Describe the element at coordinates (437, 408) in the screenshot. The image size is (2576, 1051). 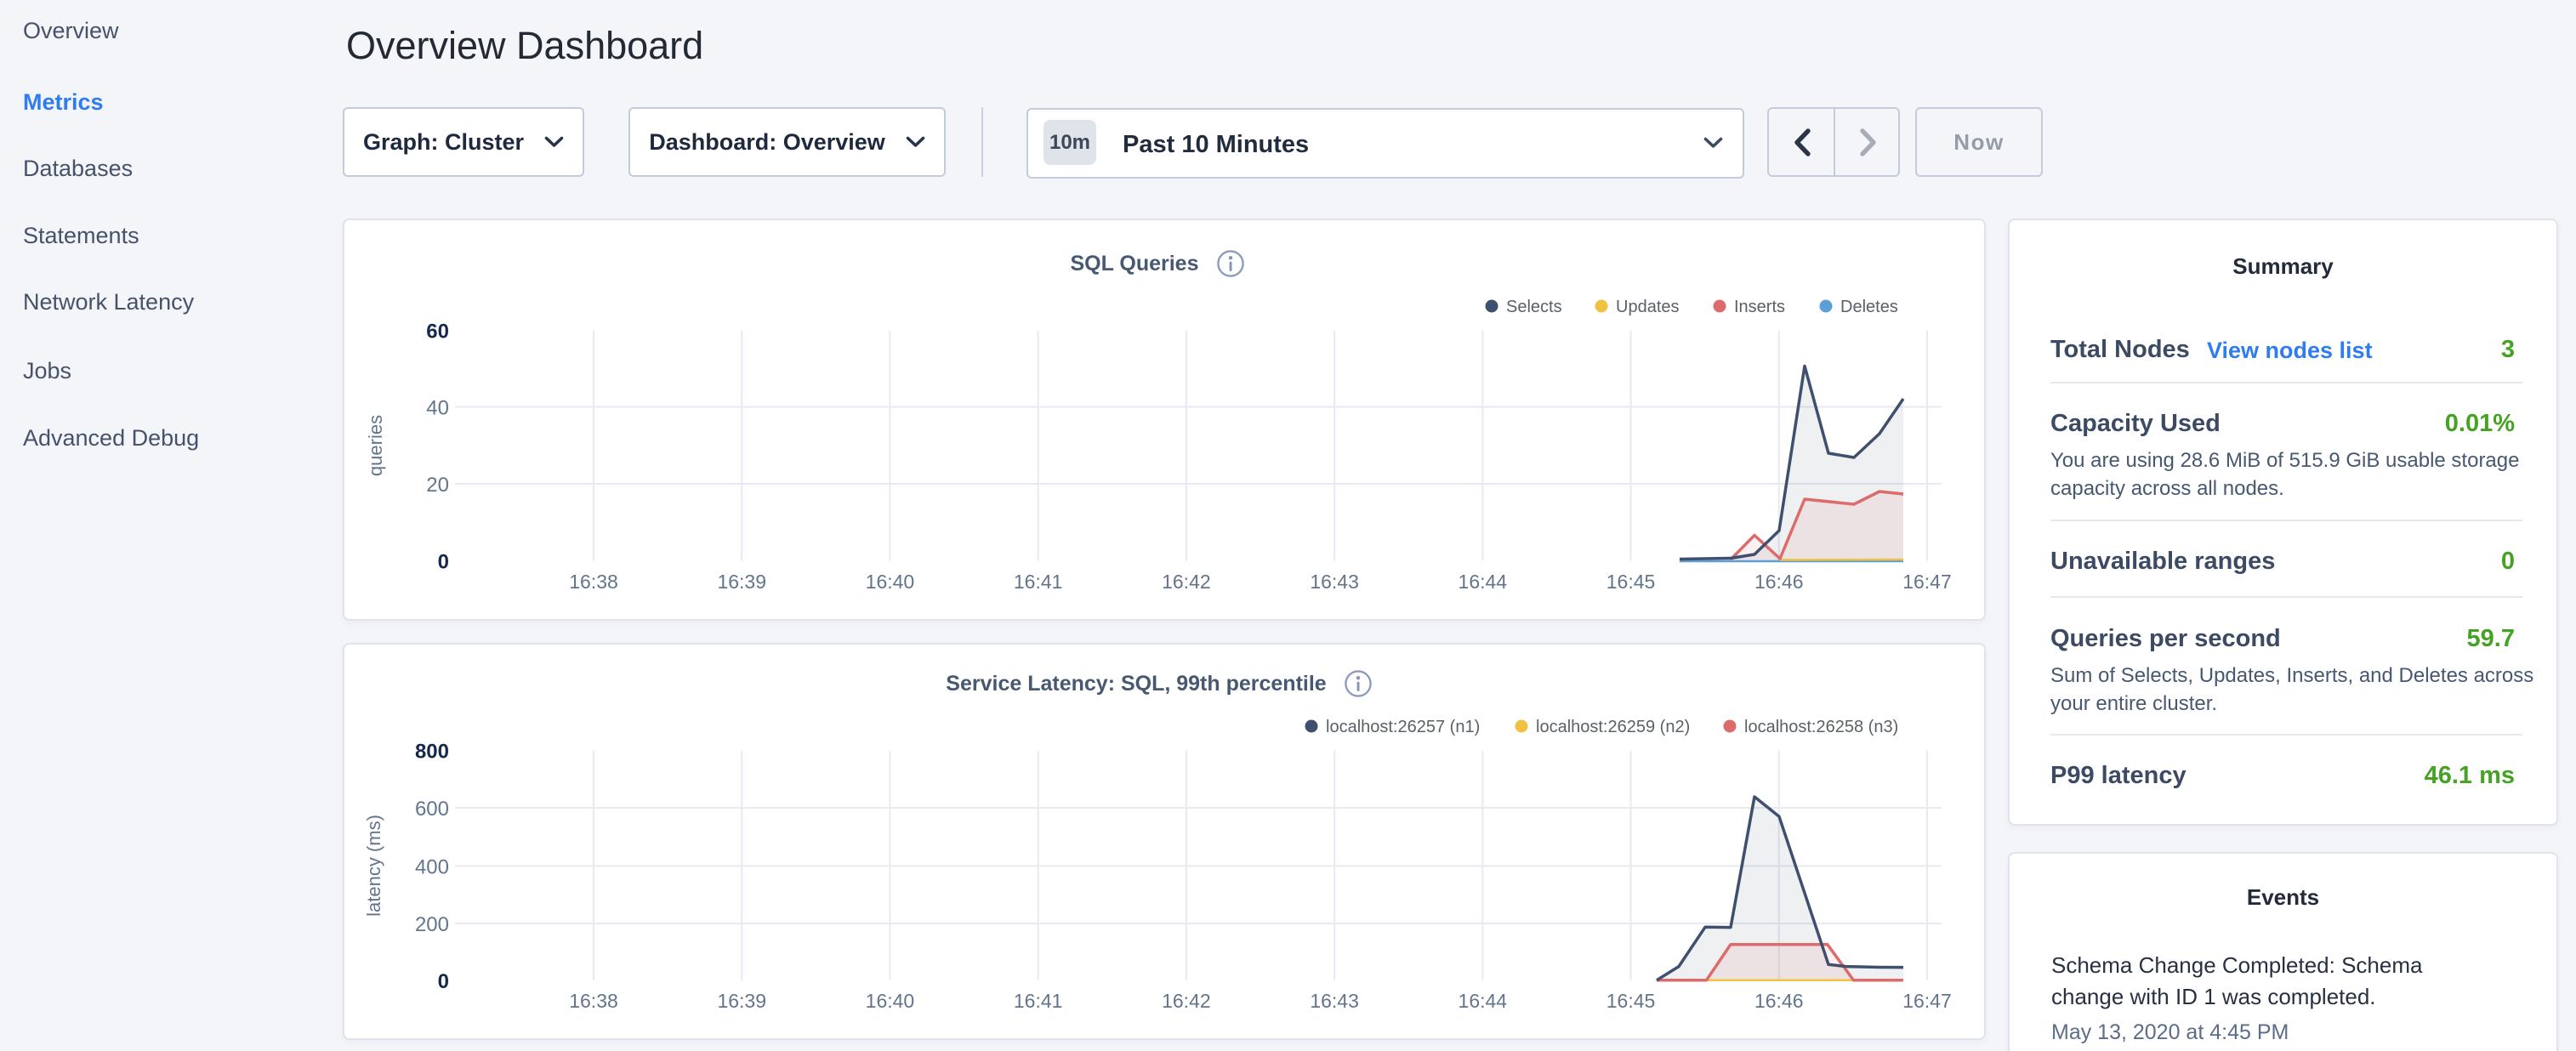
I see `svg-text: 40` at that location.